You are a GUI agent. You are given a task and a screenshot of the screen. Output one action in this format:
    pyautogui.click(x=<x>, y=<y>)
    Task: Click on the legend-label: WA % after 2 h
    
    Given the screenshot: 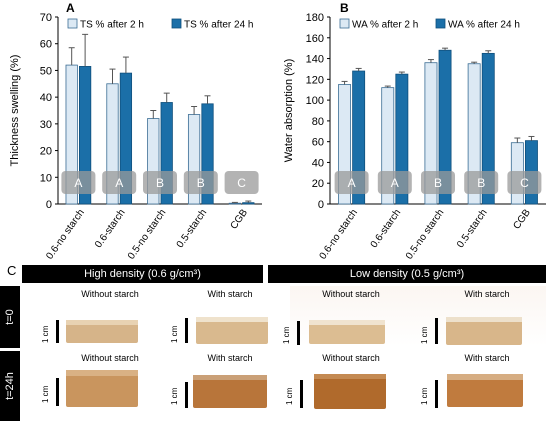 What is the action you would take?
    pyautogui.click(x=385, y=25)
    